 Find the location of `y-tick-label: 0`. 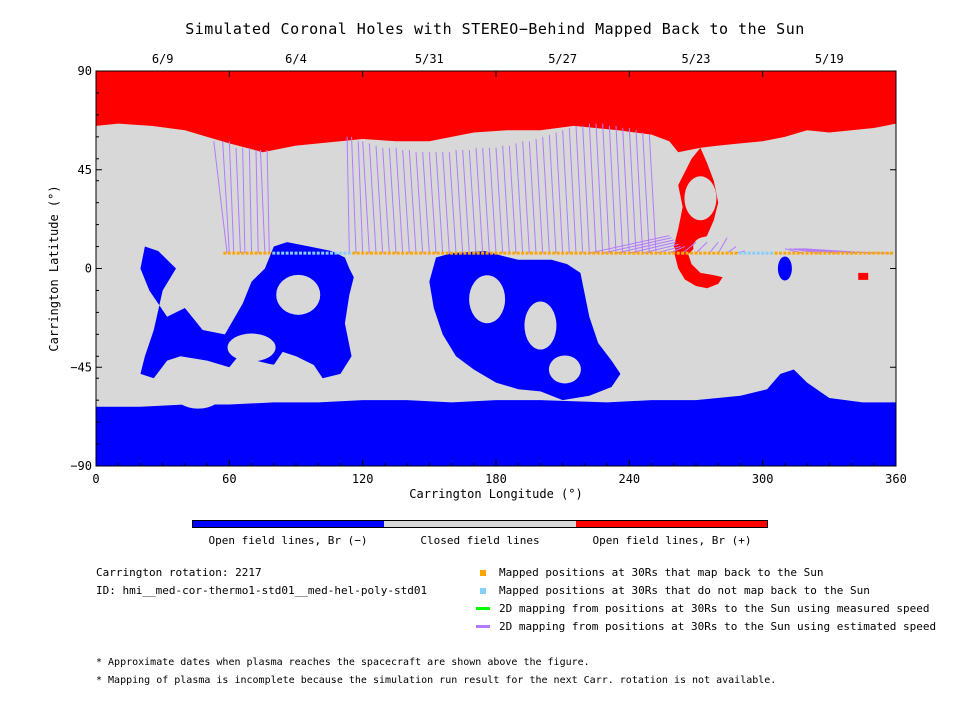

y-tick-label: 0 is located at coordinates (88, 269).